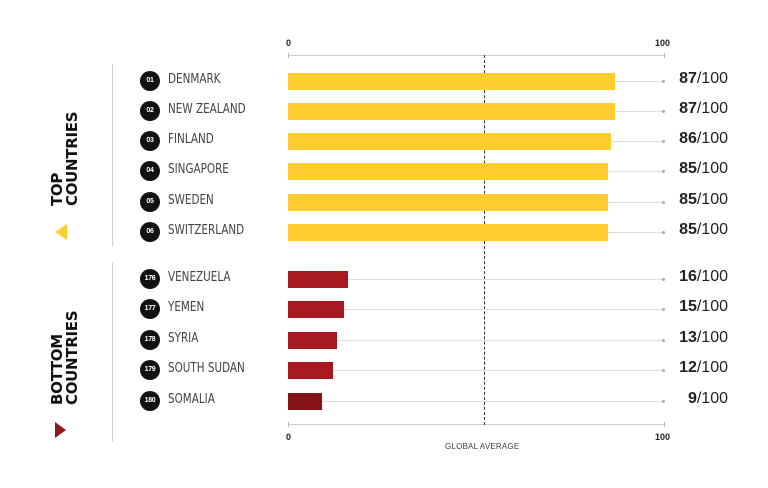  What do you see at coordinates (150, 401) in the screenshot?
I see `rank-badge: 180` at bounding box center [150, 401].